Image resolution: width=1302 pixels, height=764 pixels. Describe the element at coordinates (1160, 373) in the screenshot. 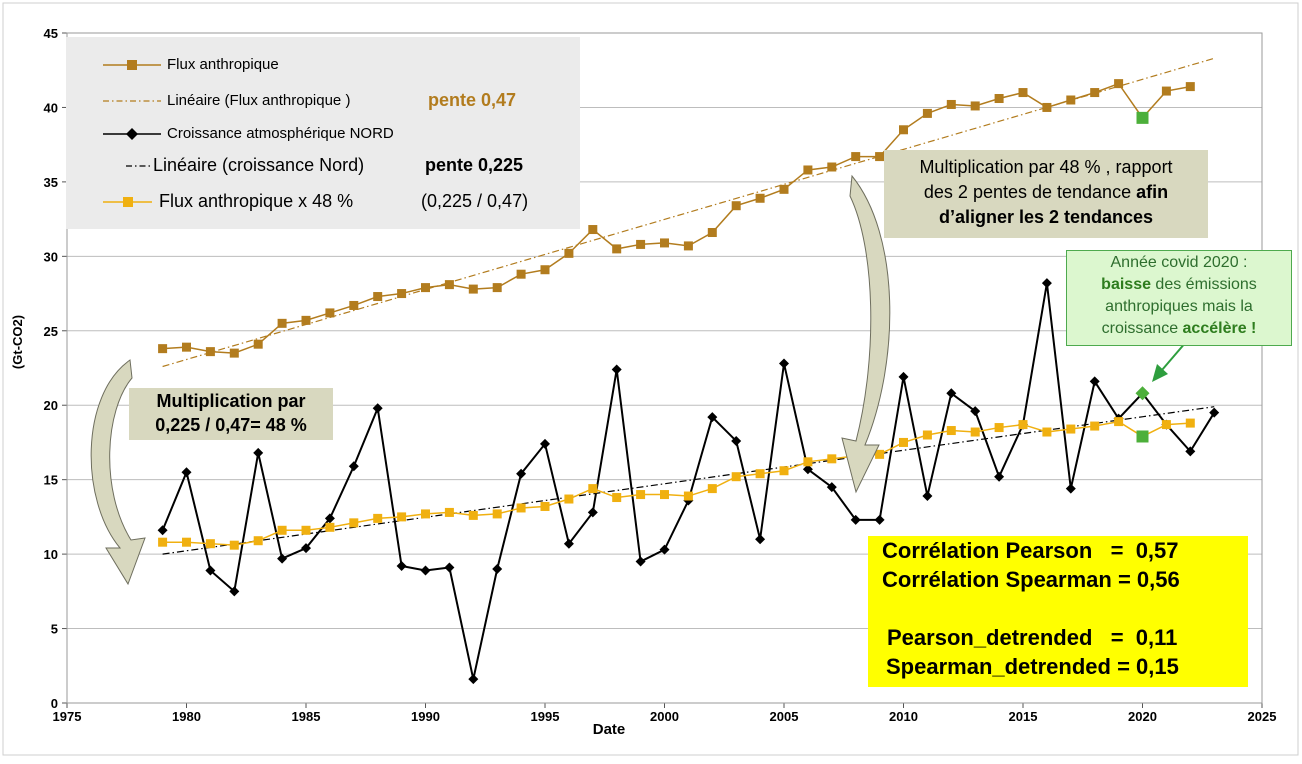

I see `covid-pointer-arrow-icon` at that location.